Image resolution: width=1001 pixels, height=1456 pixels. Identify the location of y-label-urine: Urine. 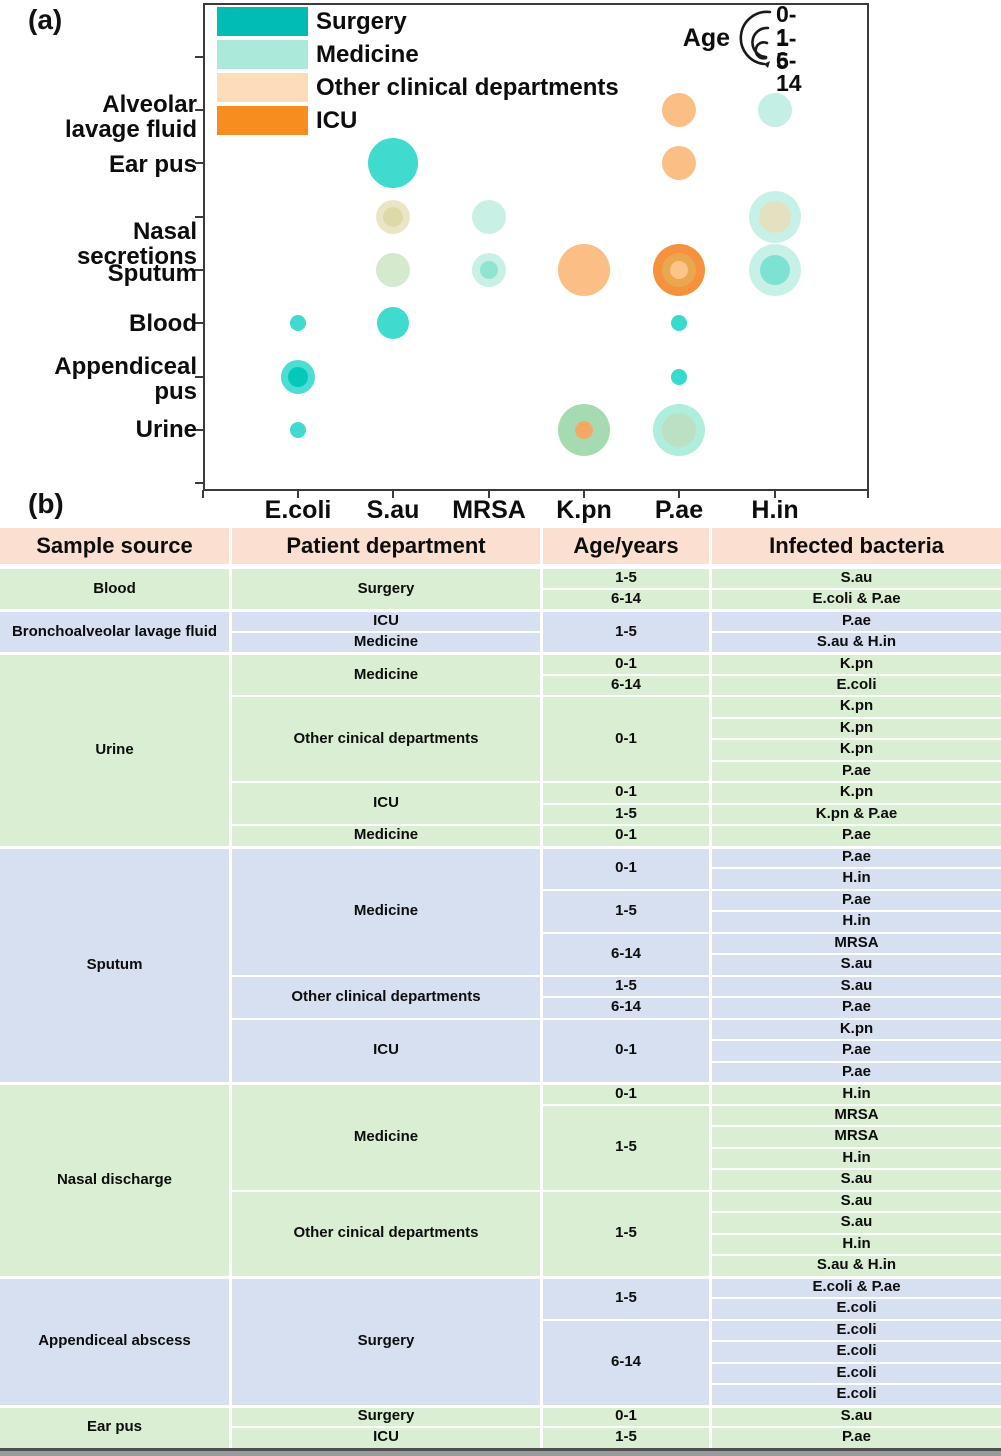
(166, 429).